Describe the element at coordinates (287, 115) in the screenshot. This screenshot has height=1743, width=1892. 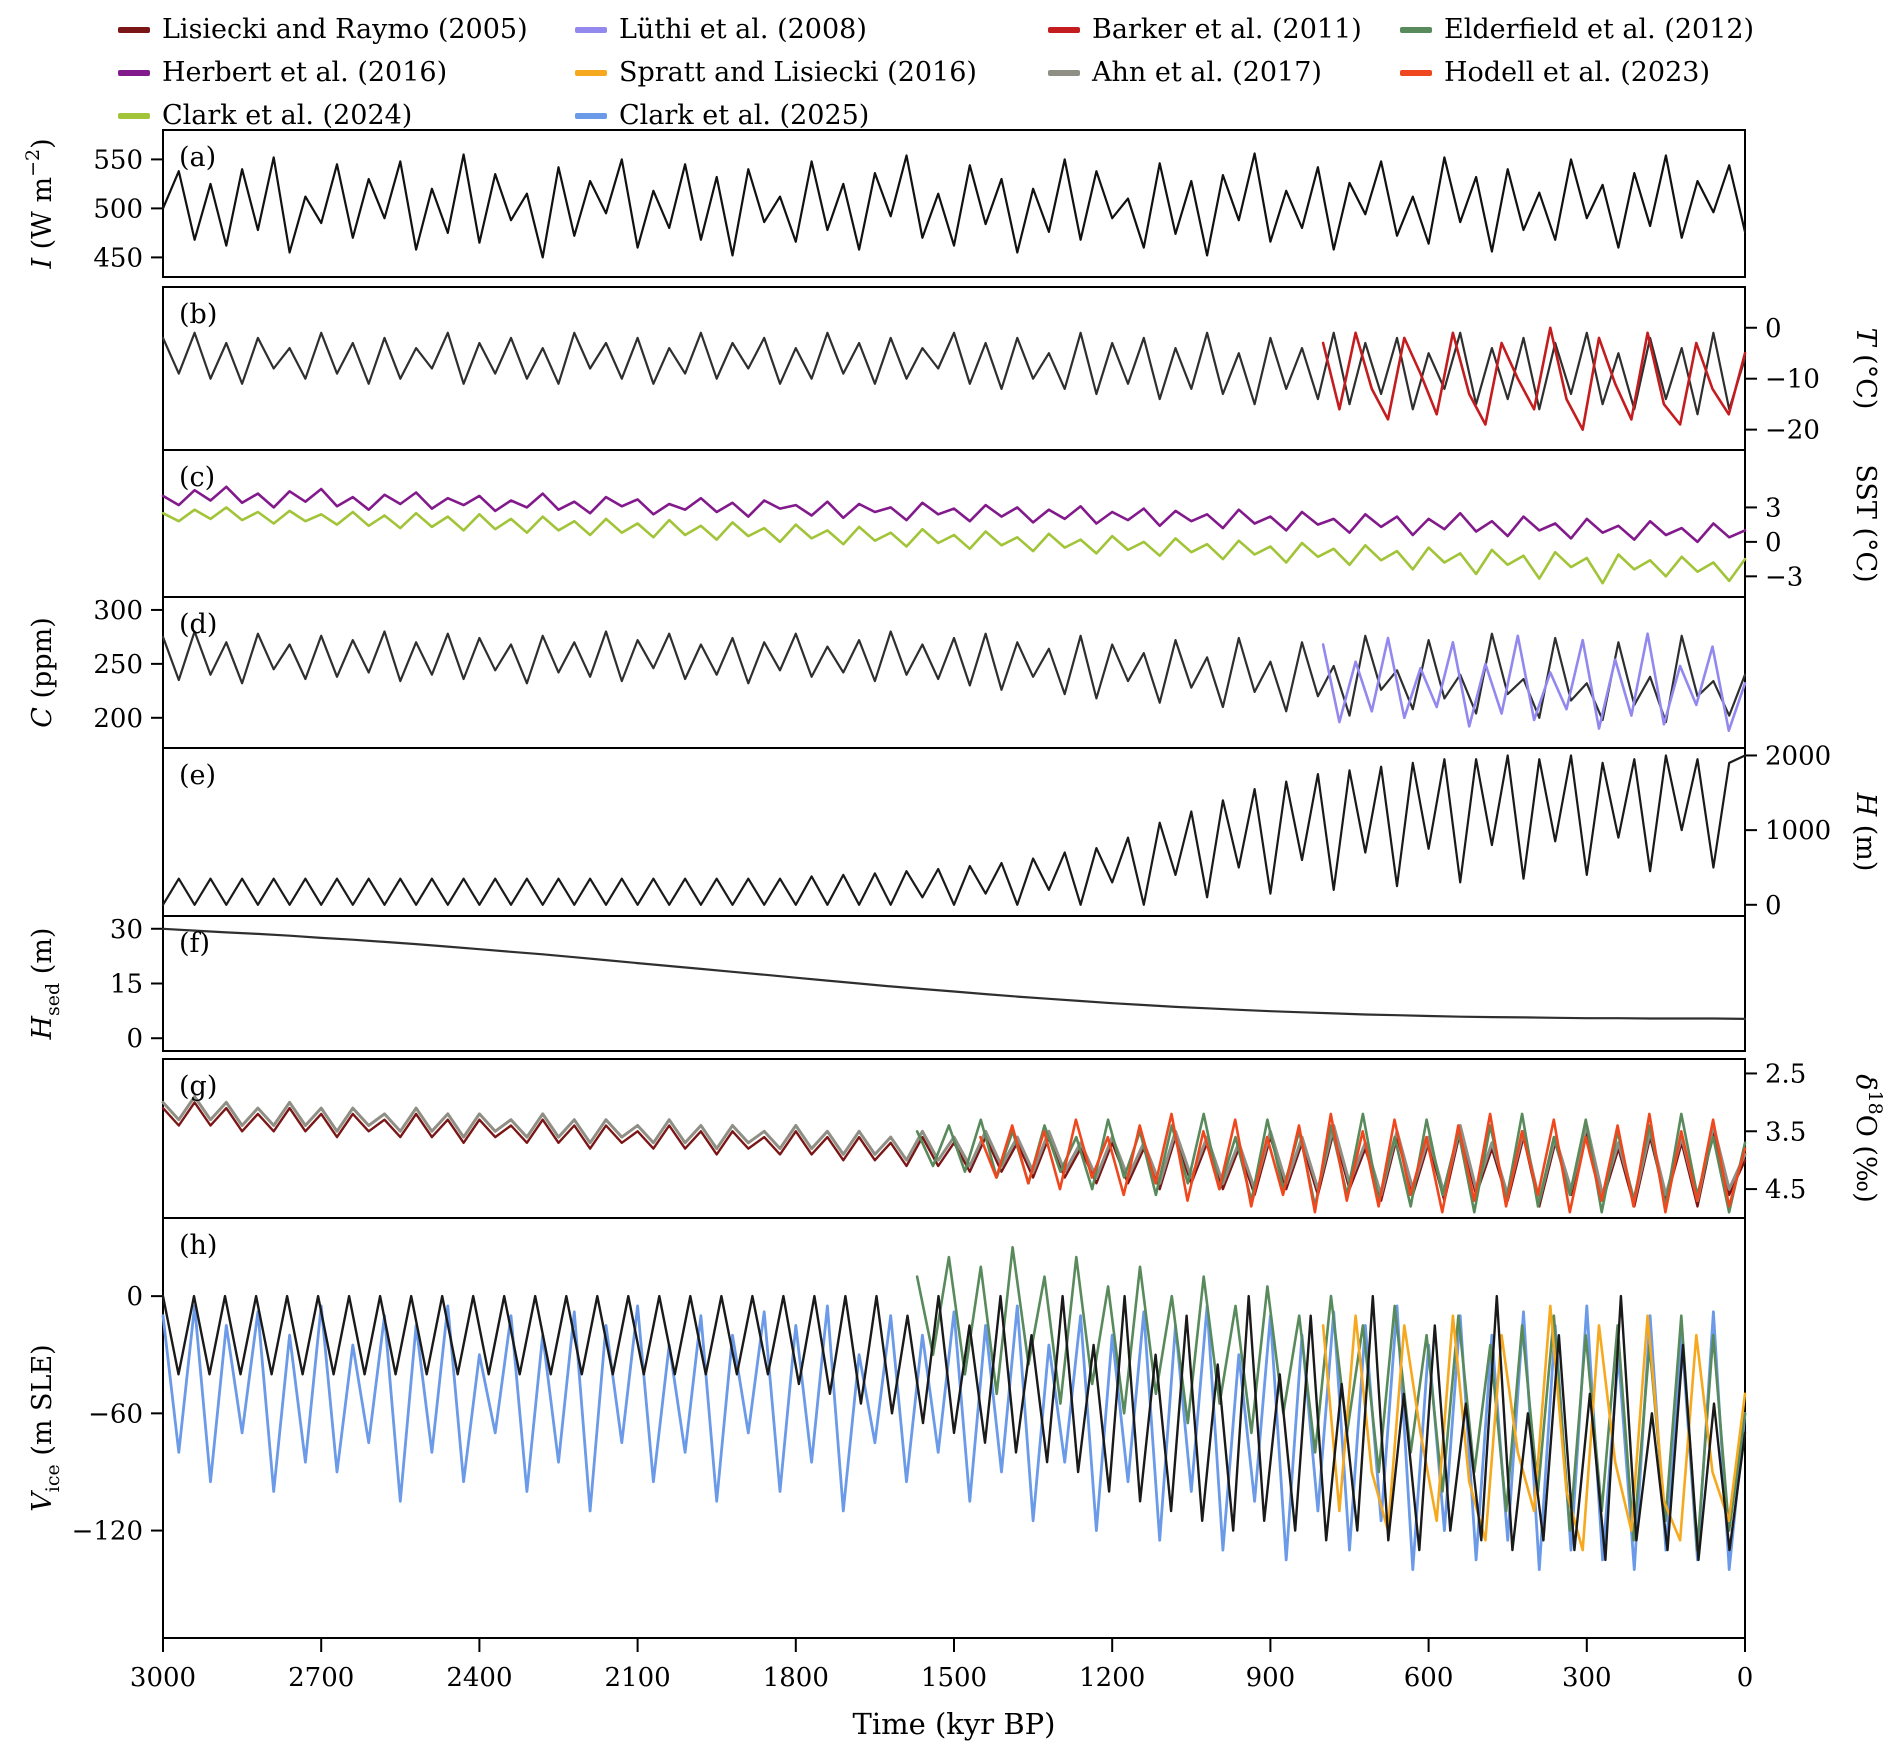
I see `legend-label: Clark et al. (2024)` at that location.